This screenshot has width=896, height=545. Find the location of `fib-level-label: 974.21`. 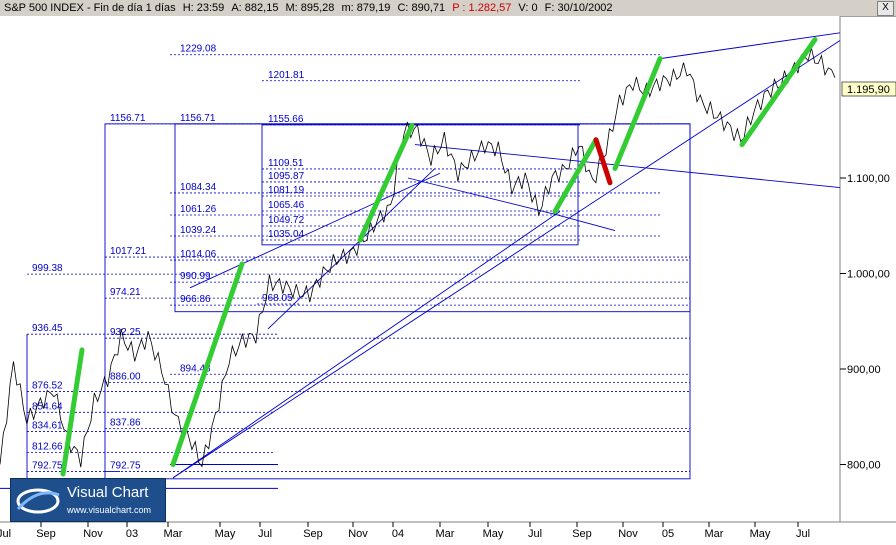

fib-level-label: 974.21 is located at coordinates (125, 292).